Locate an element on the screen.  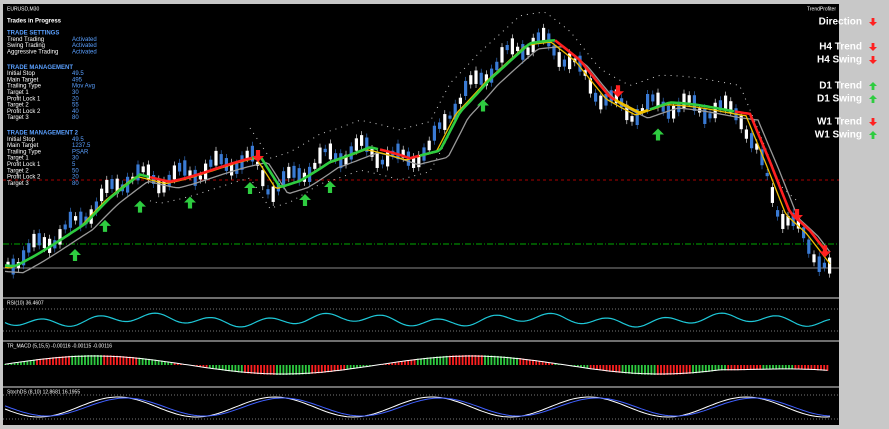
rsi-label: RSI(10) 36.4607 is located at coordinates (25, 303).